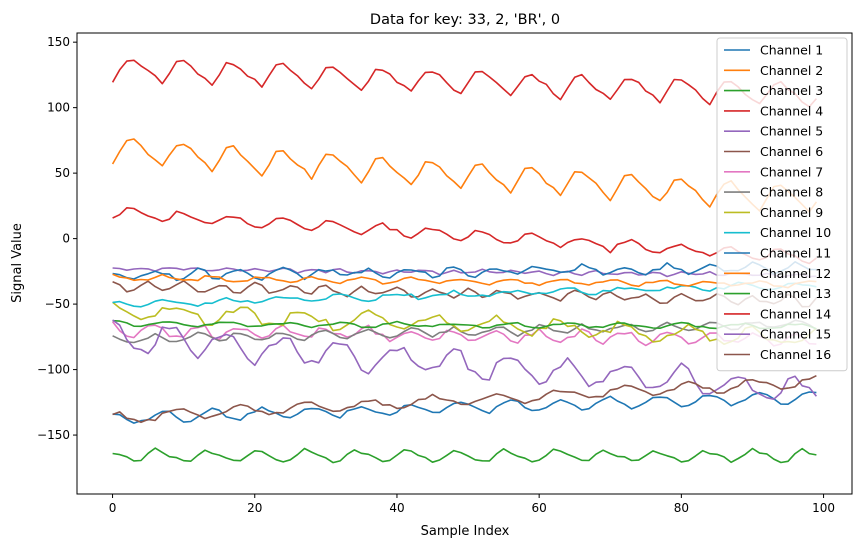 Image resolution: width=862 pixels, height=551 pixels. Describe the element at coordinates (465, 531) in the screenshot. I see `x-axis-label: Sample Index` at that location.